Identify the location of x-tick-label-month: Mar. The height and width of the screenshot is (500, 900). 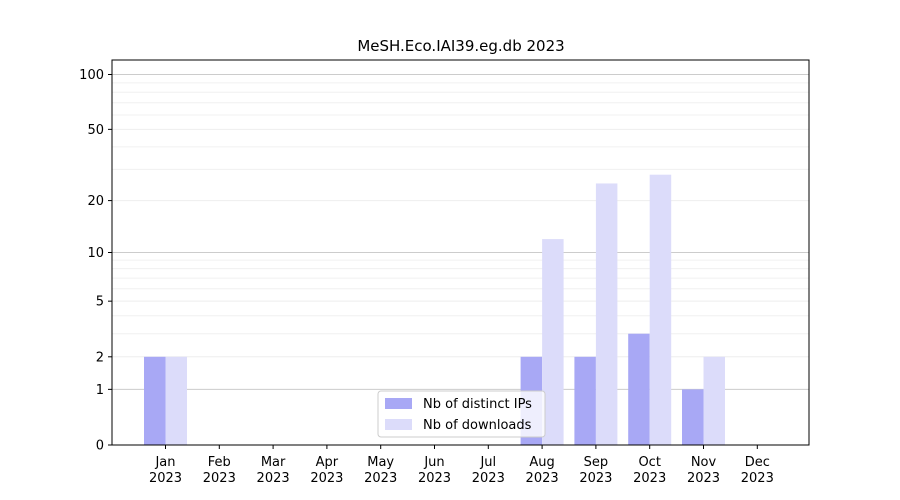
(273, 462).